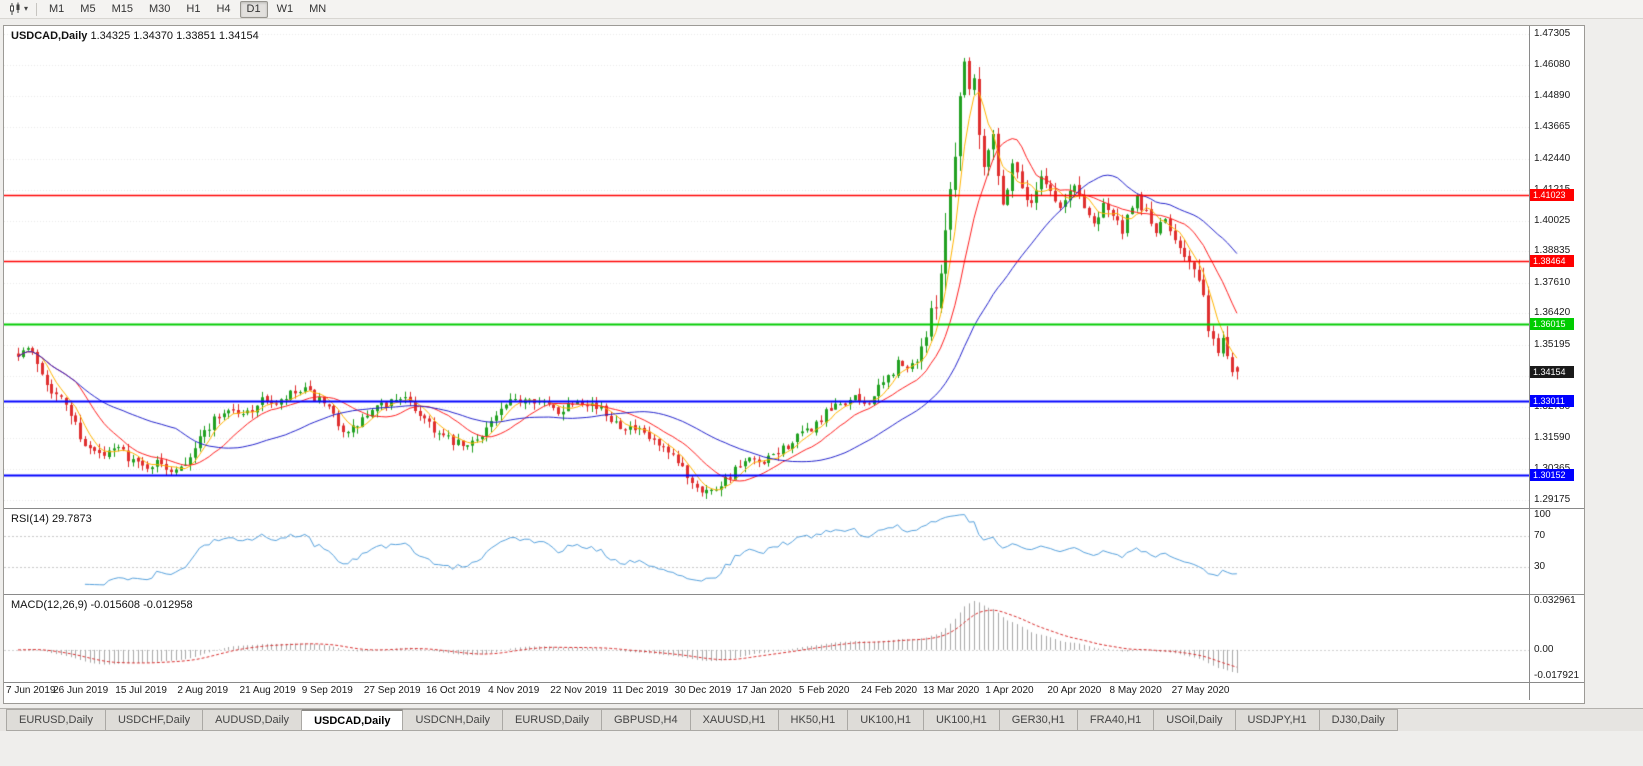  Describe the element at coordinates (1552, 437) in the screenshot. I see `price-tick-label: 1.31590` at that location.